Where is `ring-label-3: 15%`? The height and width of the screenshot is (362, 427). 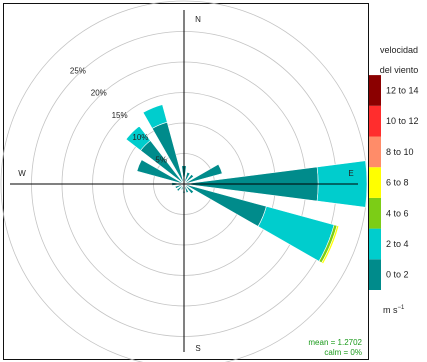
ring-label-3: 15% is located at coordinates (120, 115).